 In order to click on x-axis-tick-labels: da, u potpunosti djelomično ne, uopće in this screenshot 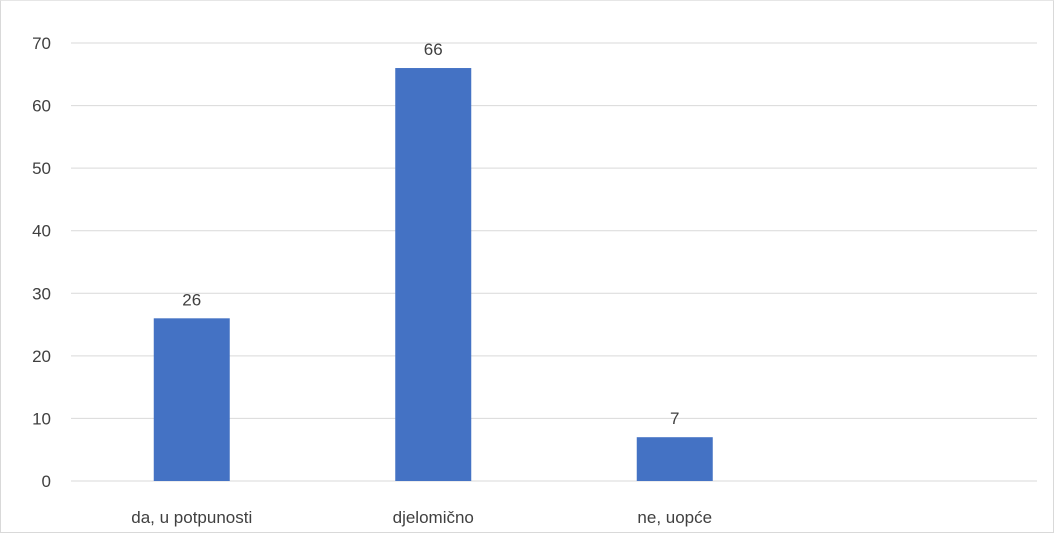, I will do `click(421, 517)`.